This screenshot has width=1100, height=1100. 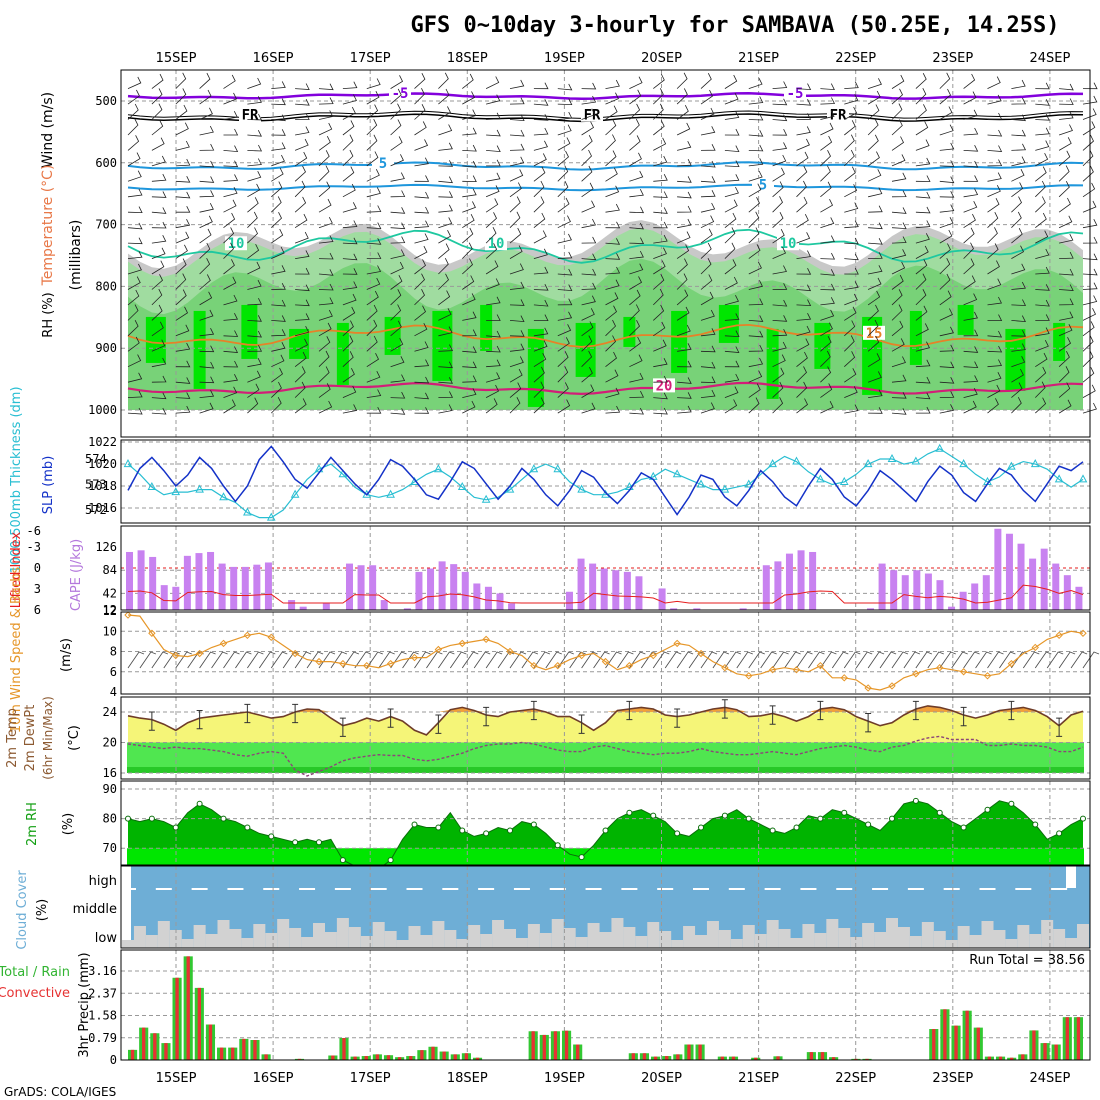 I want to click on contour-label: FR, so click(x=250, y=116).